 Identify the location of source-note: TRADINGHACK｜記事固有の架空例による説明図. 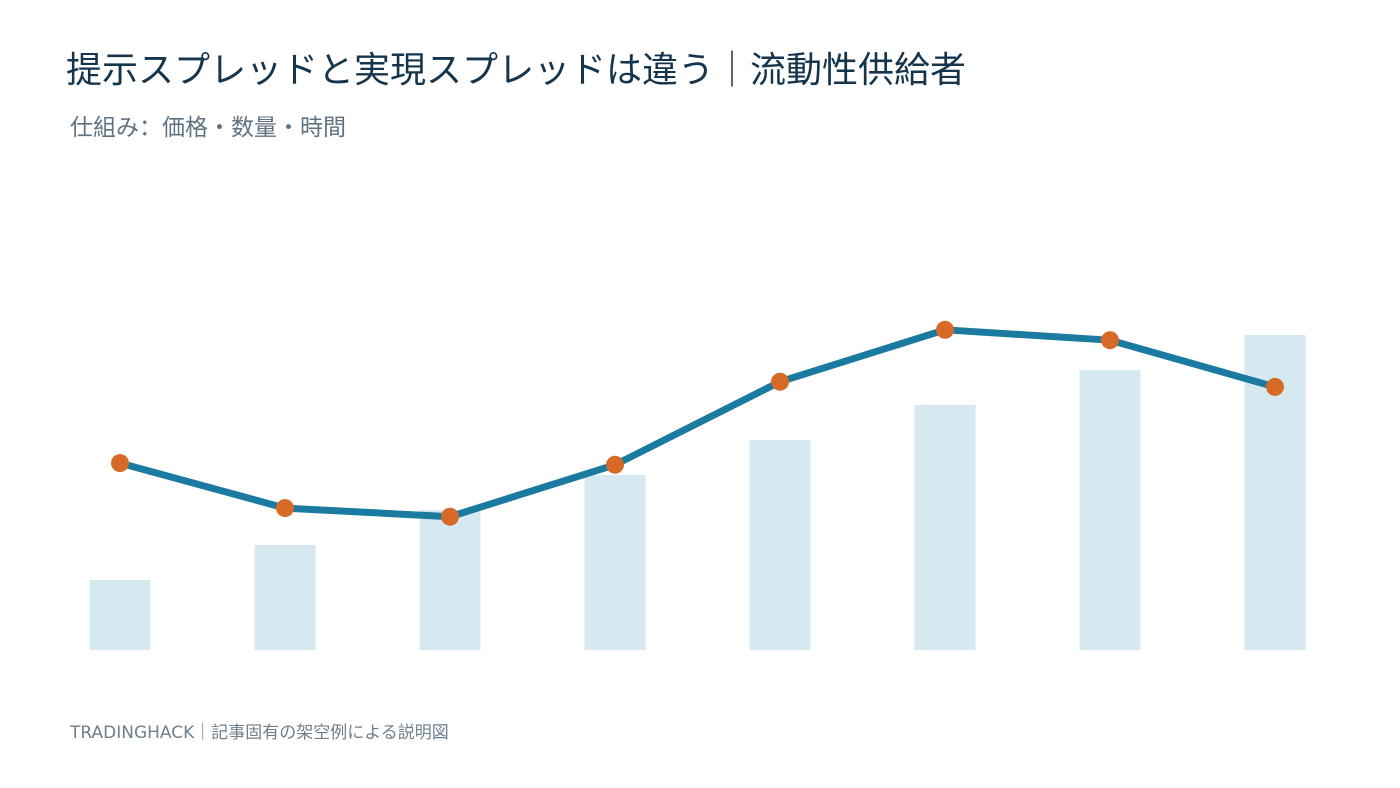
(259, 733).